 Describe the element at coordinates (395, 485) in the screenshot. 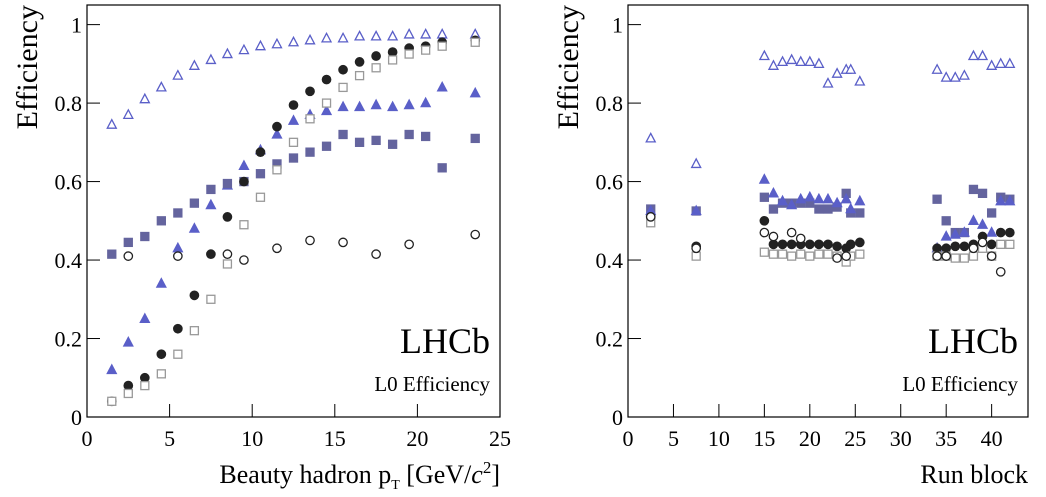

I see `x-axis-label-part: T` at that location.